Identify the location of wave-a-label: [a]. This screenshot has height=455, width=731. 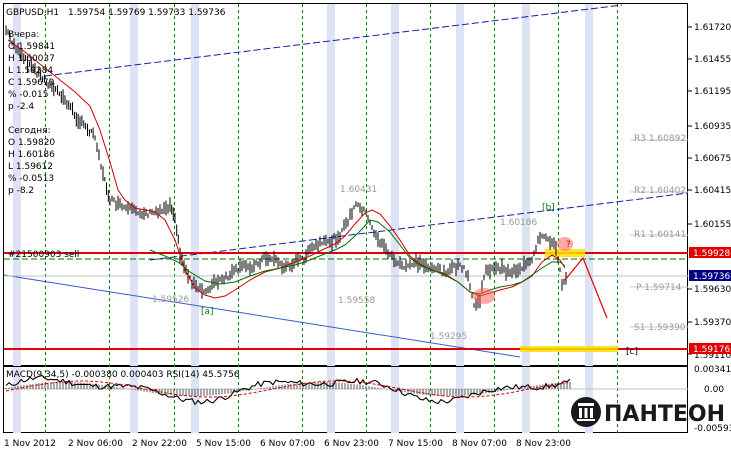
(207, 312).